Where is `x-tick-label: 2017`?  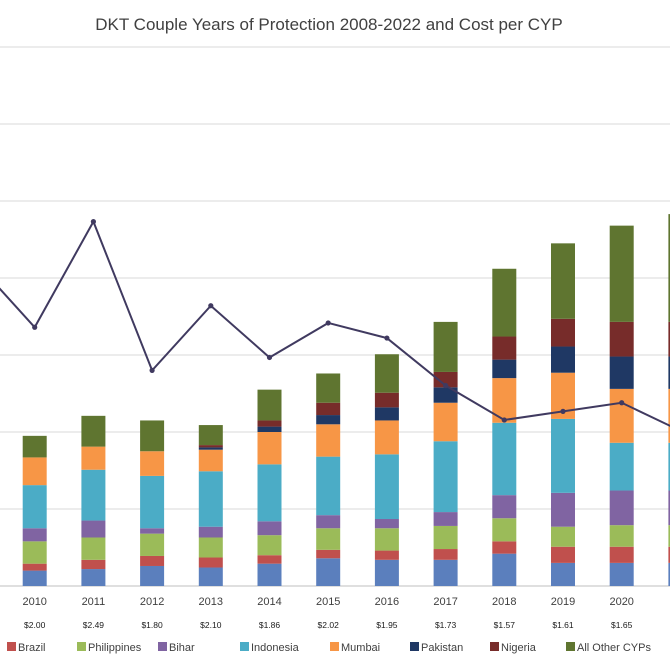 x-tick-label: 2017 is located at coordinates (445, 602).